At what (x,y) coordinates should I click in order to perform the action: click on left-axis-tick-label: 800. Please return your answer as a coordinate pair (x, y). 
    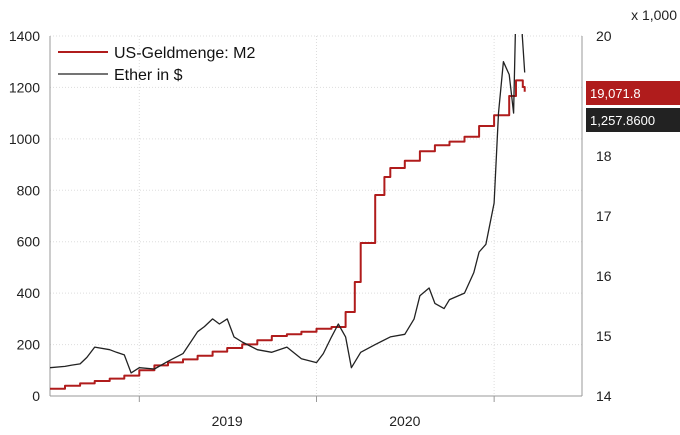
    Looking at the image, I should click on (29, 190).